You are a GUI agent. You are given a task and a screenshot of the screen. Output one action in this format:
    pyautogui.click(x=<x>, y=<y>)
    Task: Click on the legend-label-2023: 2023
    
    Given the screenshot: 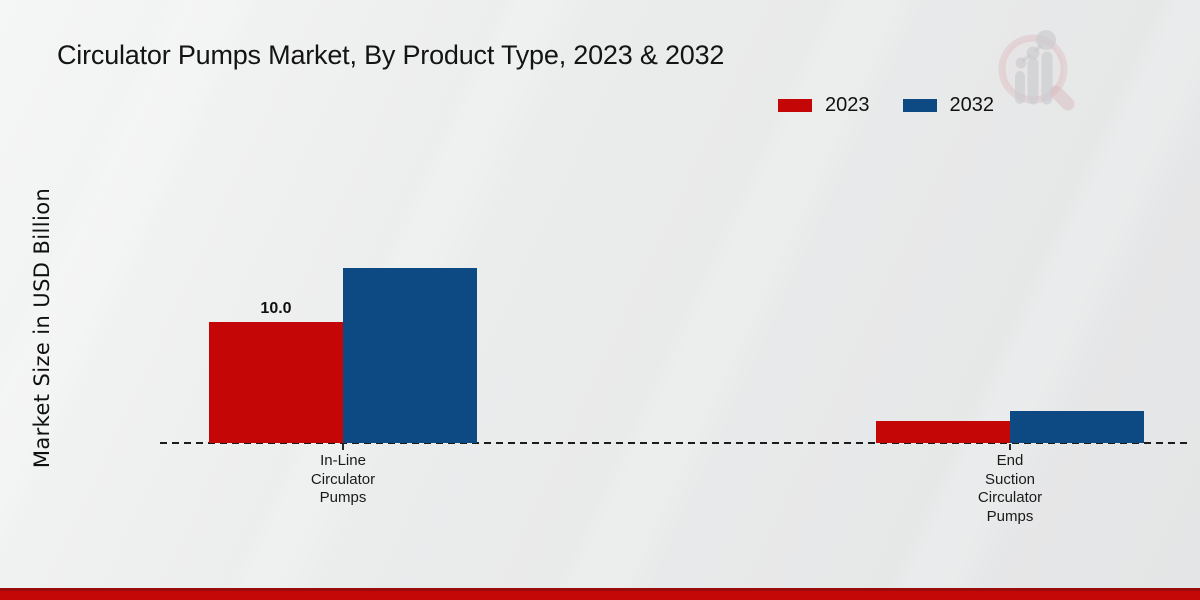 What is the action you would take?
    pyautogui.click(x=847, y=105)
    